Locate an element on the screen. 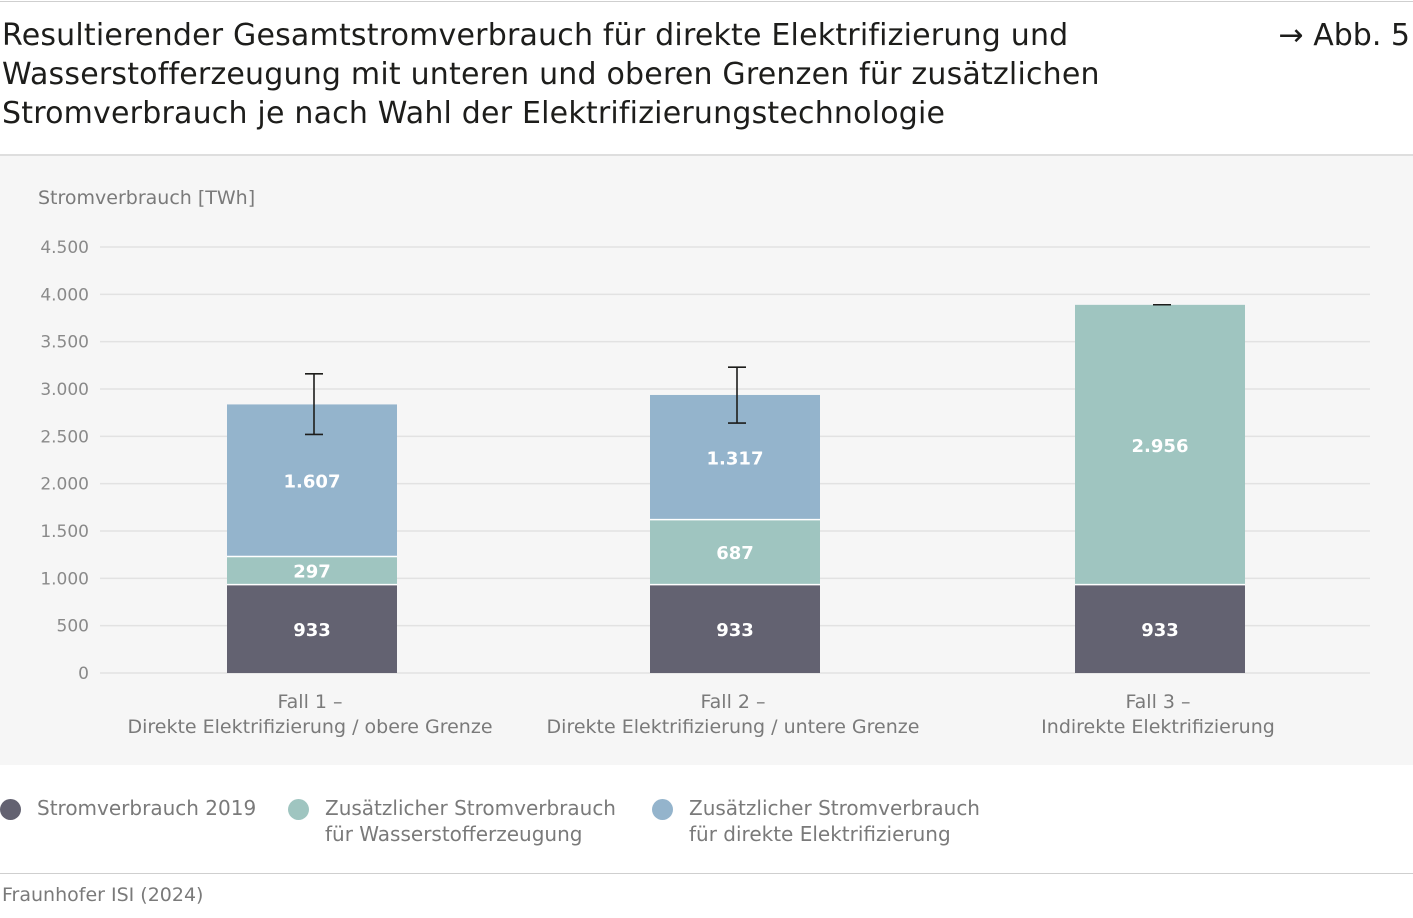 The width and height of the screenshot is (1413, 918). legend-label: Stromverbrauch 2019 is located at coordinates (147, 808).